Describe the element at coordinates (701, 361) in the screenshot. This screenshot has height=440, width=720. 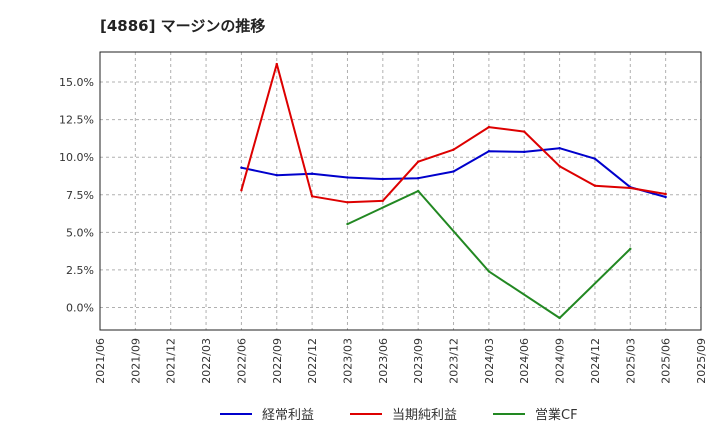
I see `x-tick-label: 2025/09` at that location.